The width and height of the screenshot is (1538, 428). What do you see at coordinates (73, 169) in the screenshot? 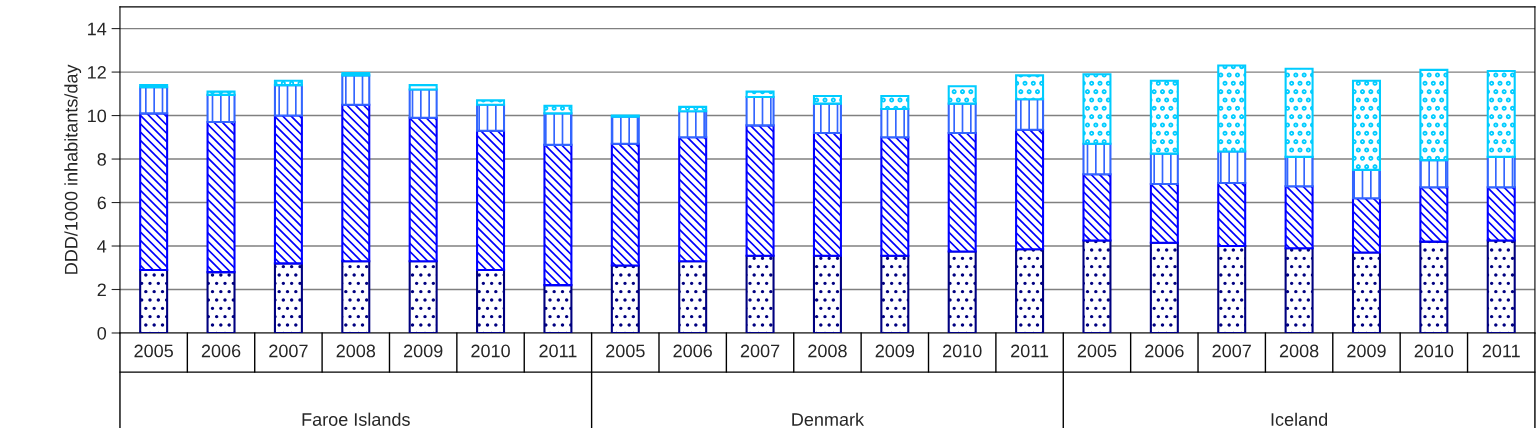
I see `y-axis-title: DDD/1000 inhabitants/day` at bounding box center [73, 169].